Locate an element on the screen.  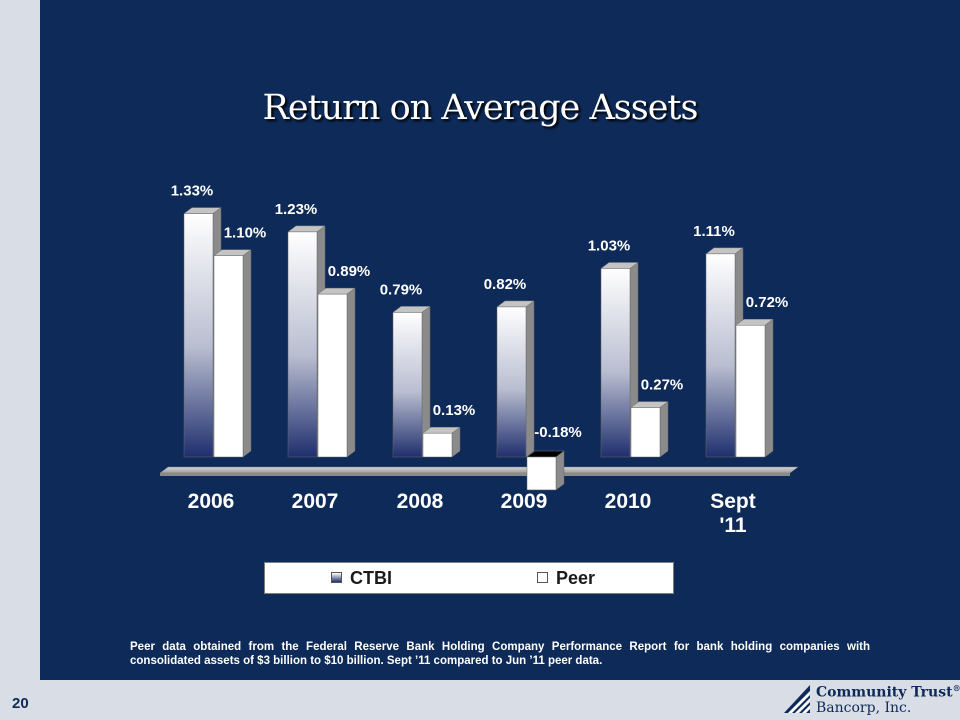
gradient-swatch-icon is located at coordinates (336, 577).